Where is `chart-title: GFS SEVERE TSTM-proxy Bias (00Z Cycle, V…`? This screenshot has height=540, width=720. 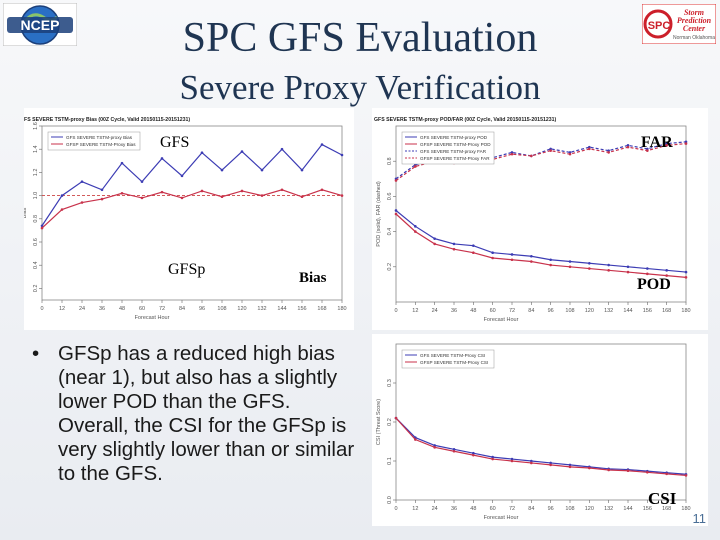 chart-title: GFS SEVERE TSTM-proxy Bias (00Z Cycle, V… is located at coordinates (107, 120).